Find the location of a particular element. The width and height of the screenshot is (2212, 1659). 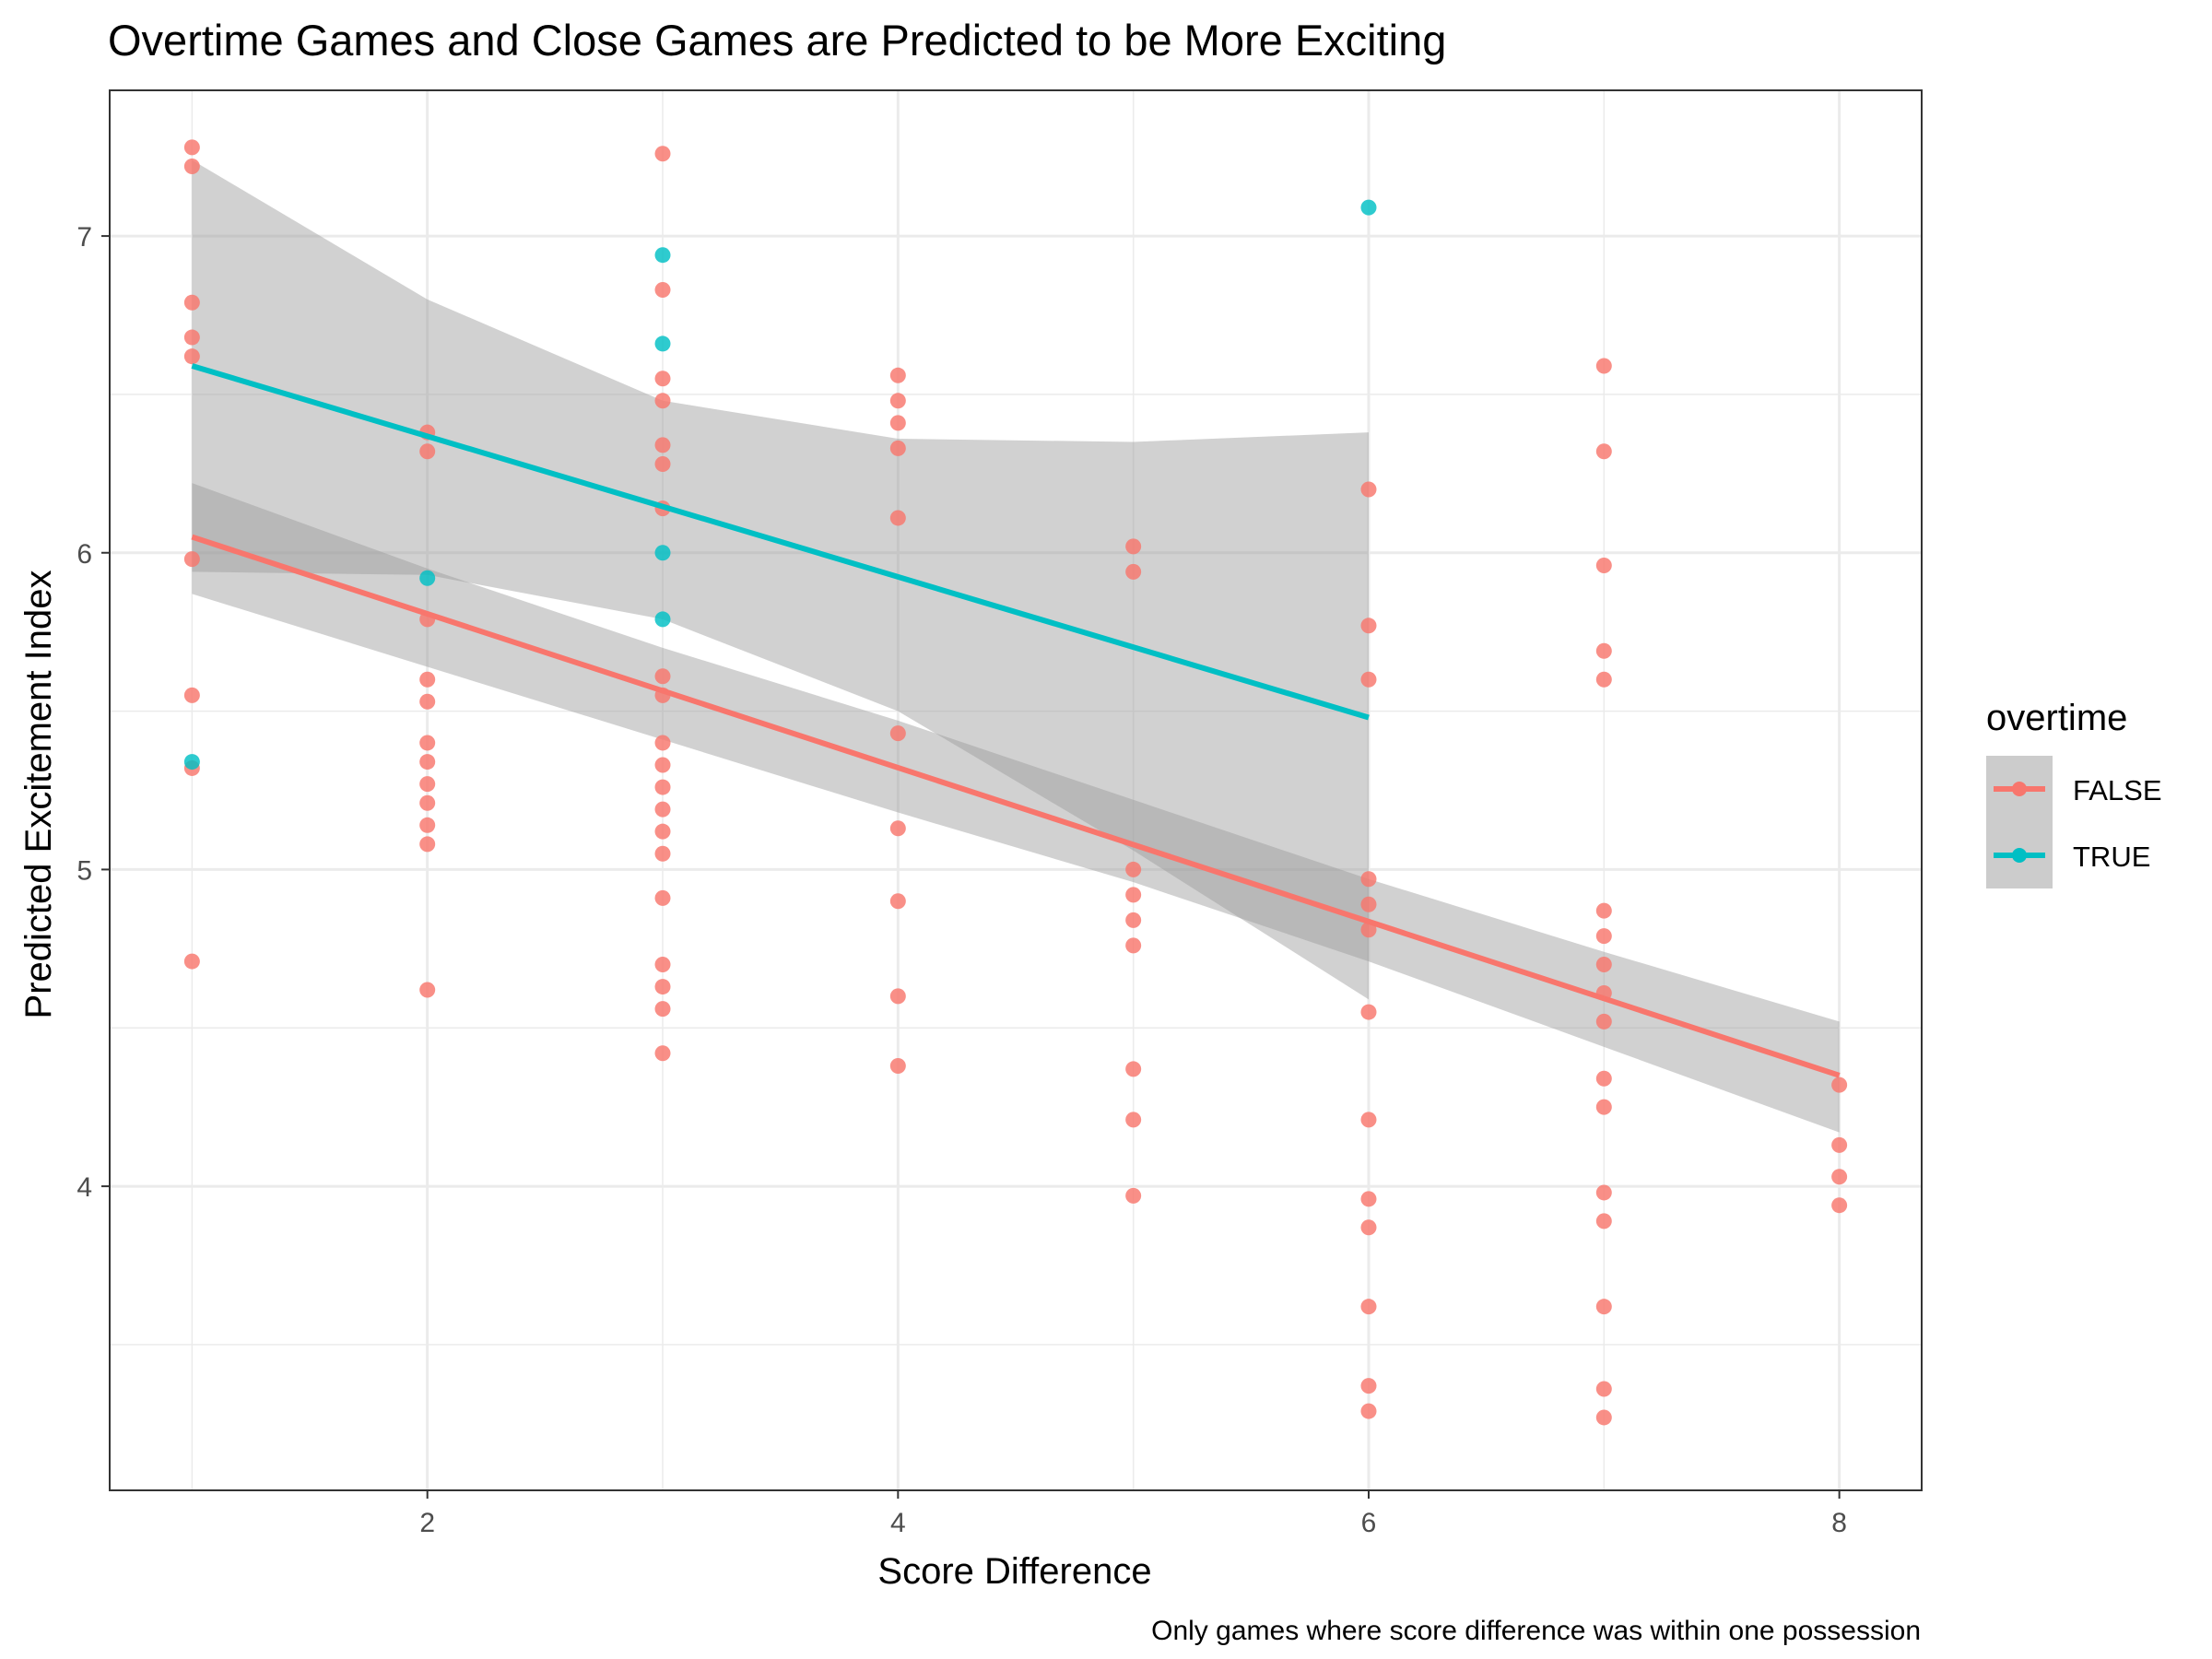

y-tick-label: 6 is located at coordinates (84, 554).